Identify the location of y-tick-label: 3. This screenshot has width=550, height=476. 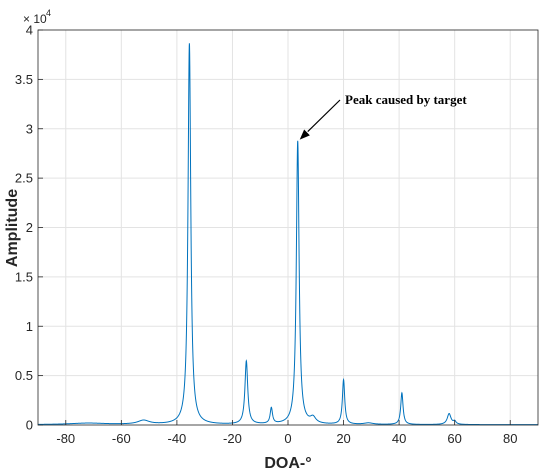
(29, 128).